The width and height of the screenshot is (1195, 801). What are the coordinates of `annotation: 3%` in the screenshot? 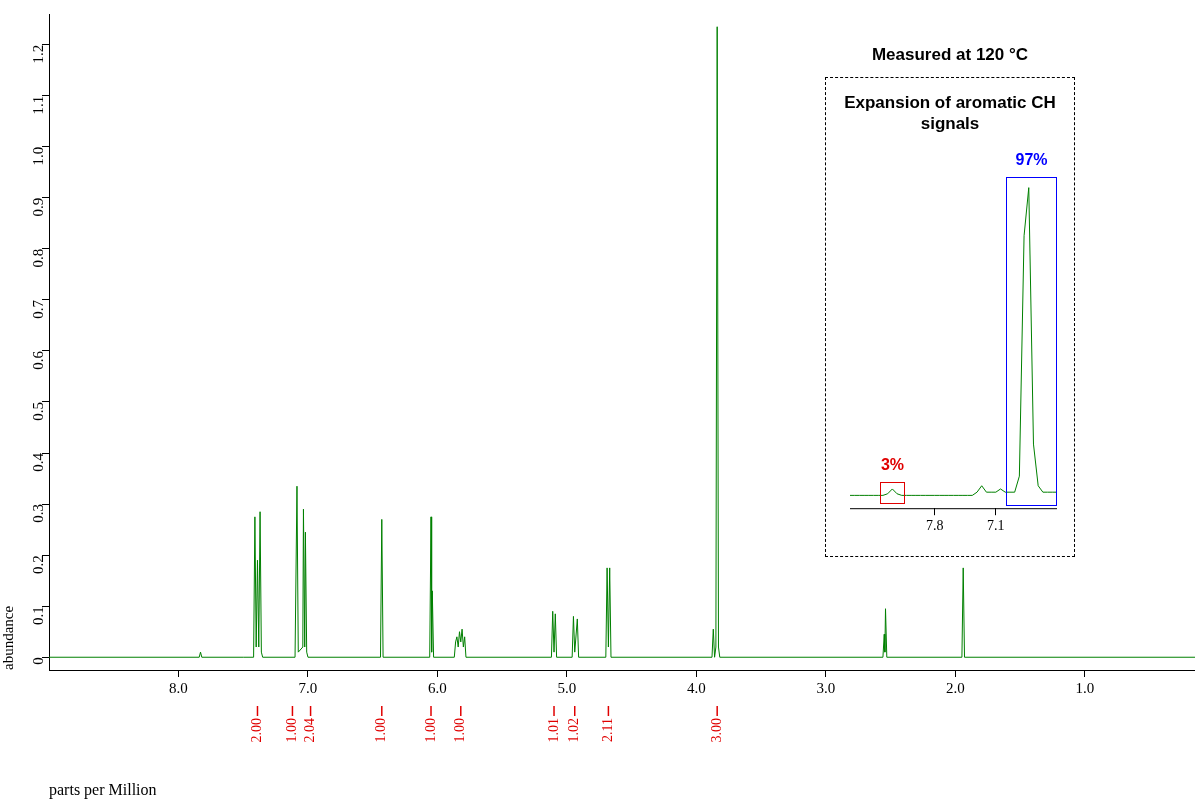 It's located at (892, 465).